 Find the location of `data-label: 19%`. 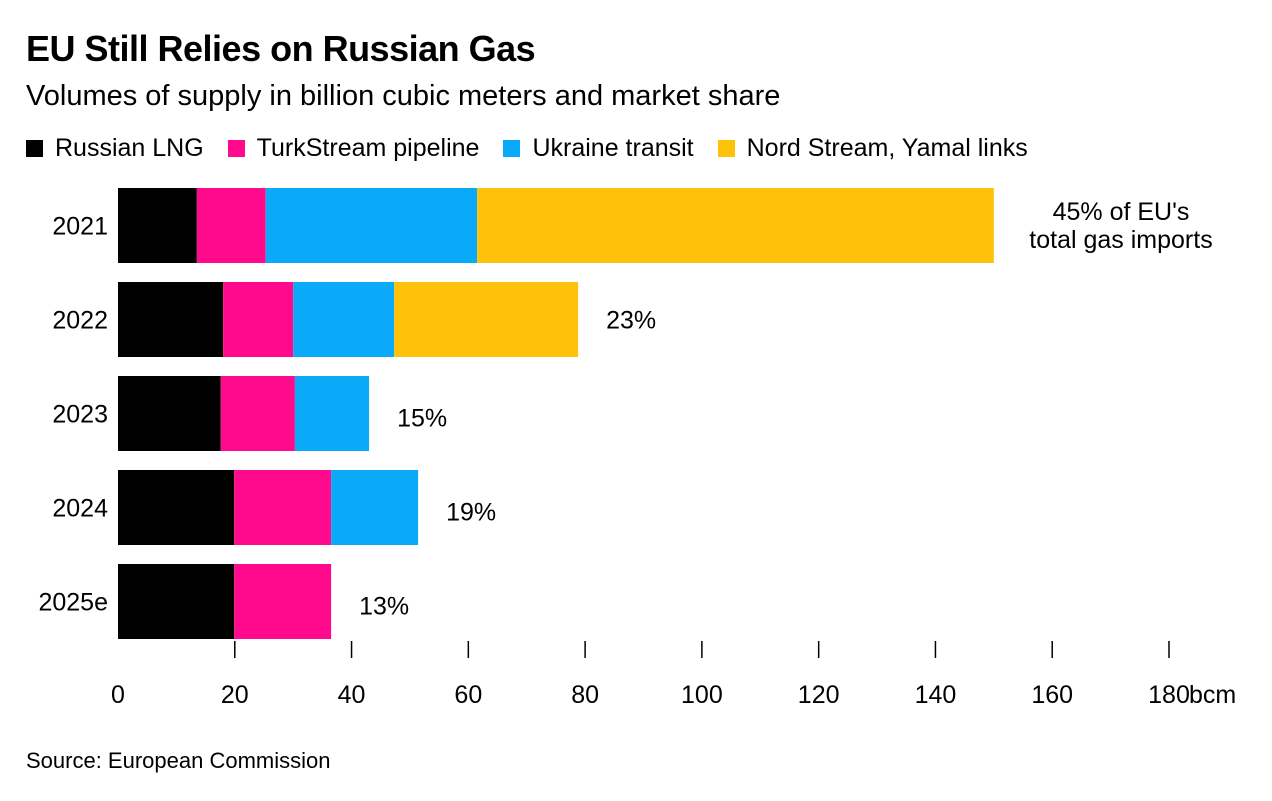

data-label: 19% is located at coordinates (471, 513).